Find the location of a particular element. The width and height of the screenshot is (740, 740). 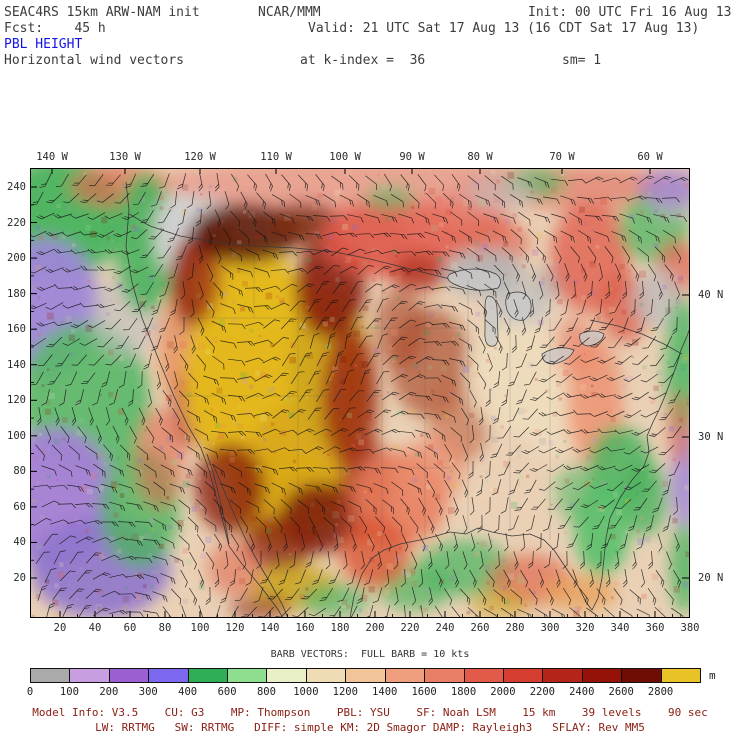

grid-x-tick-label: 360 is located at coordinates (655, 628).